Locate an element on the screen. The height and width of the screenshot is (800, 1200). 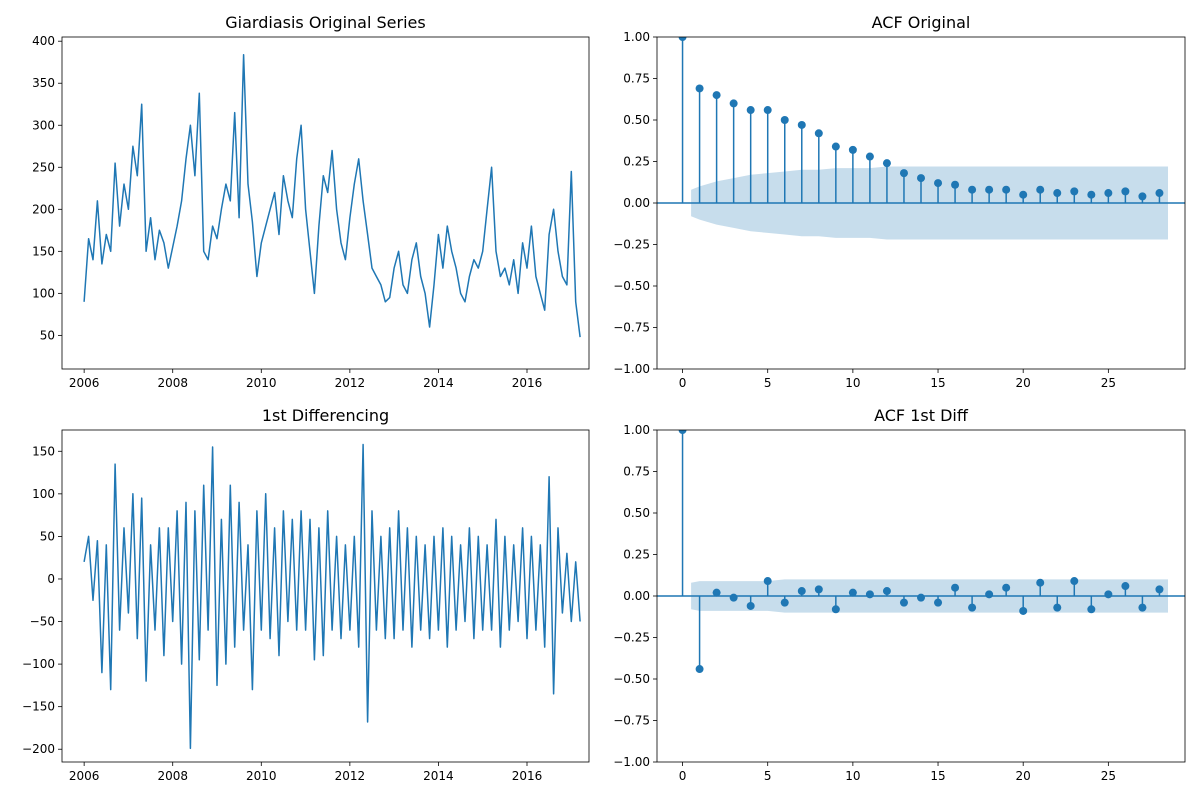
y-tick-label: −0.75 is located at coordinates (631, 721).